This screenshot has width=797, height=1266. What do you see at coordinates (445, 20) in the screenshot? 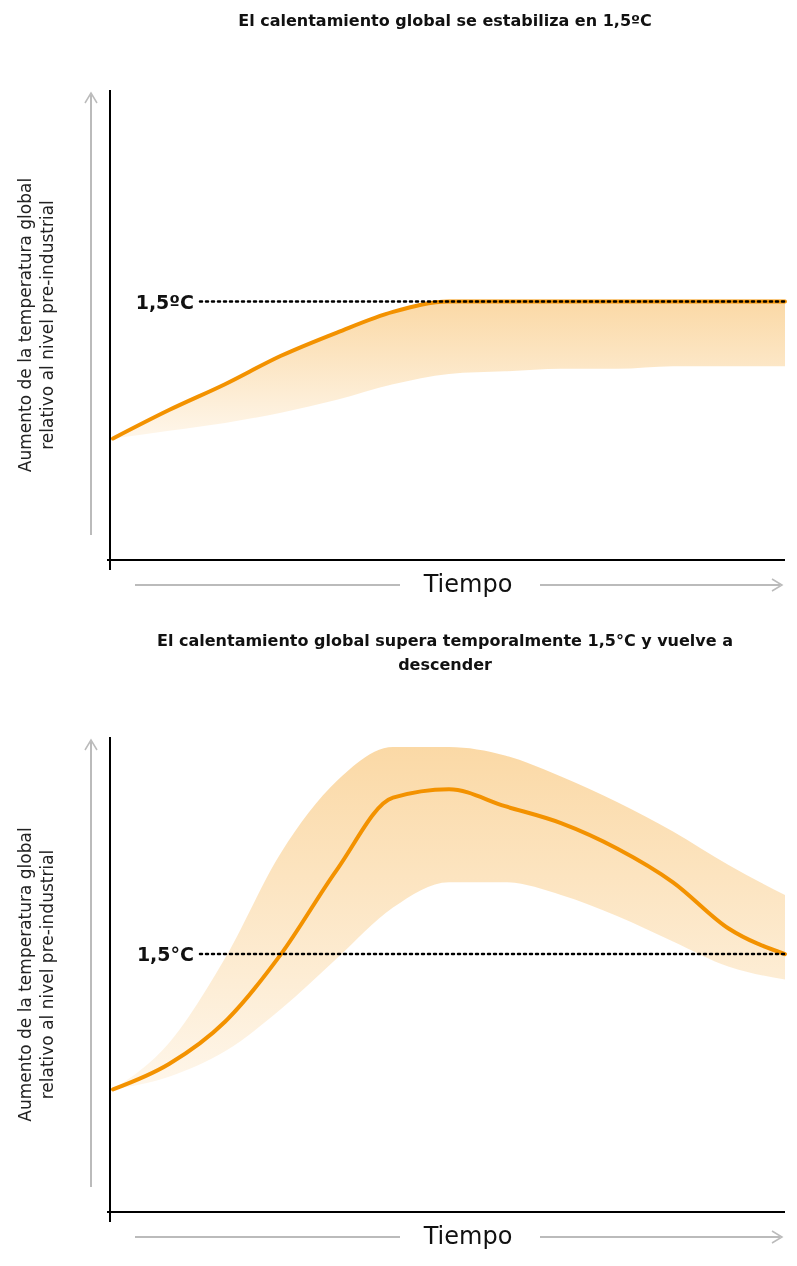
I see `chart-title: El calentamiento global se estabiliza en 1,5ºC` at bounding box center [445, 20].